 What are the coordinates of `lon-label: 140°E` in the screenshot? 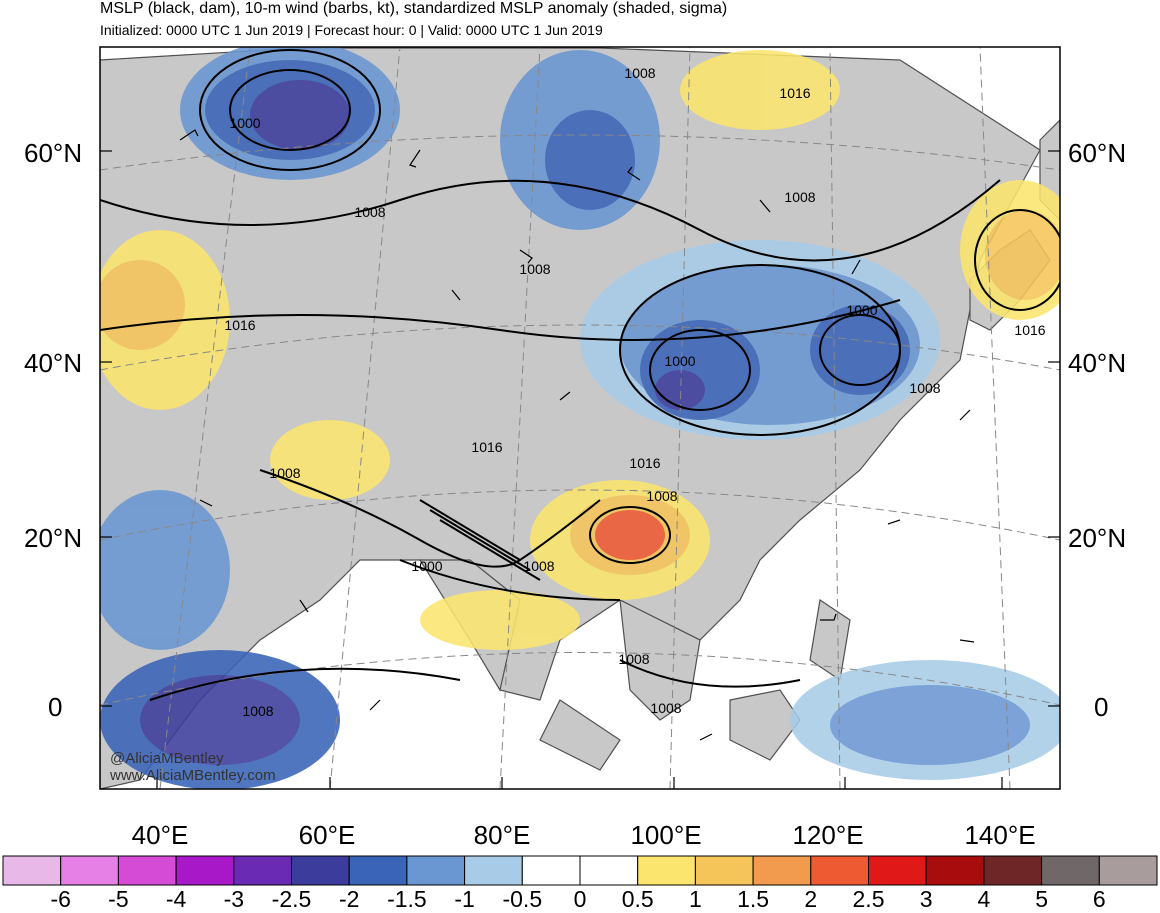 It's located at (1000, 835).